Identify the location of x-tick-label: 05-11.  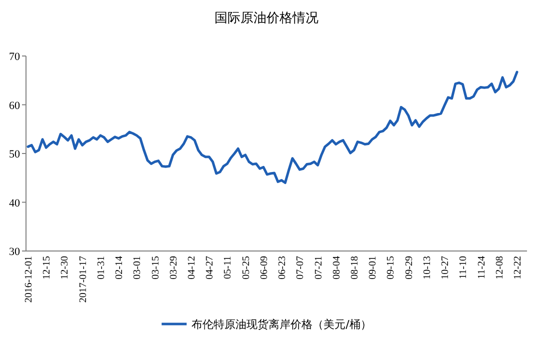
(228, 267).